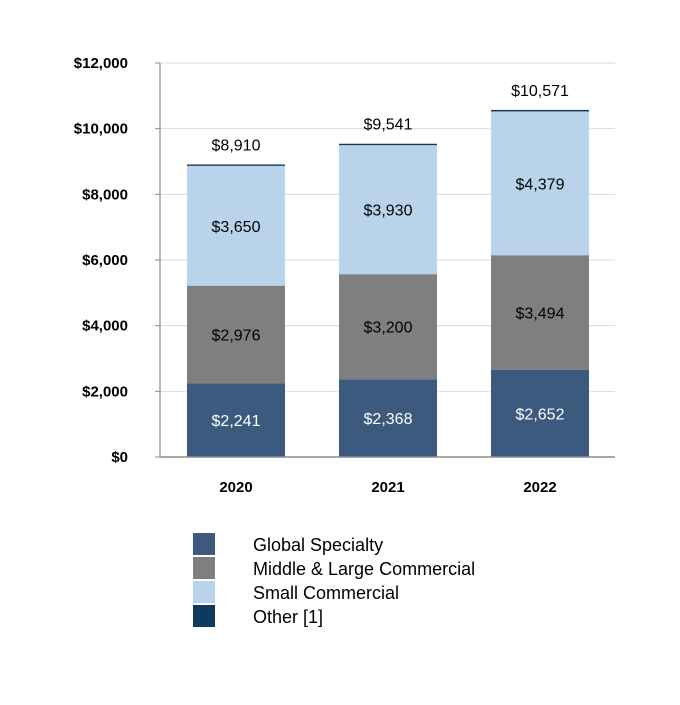 This screenshot has height=705, width=680. I want to click on segment-value-label: $2,976, so click(236, 336).